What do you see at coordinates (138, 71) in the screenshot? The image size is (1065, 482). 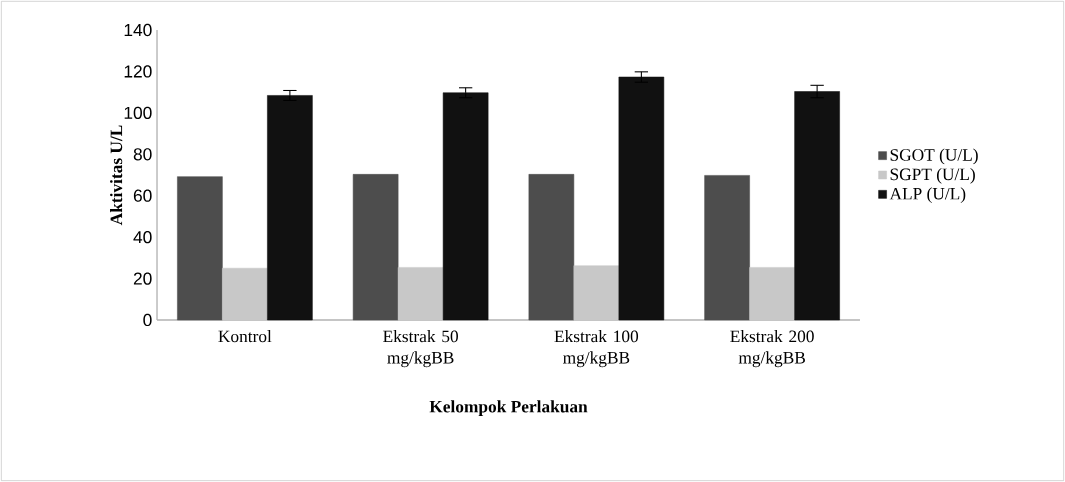 I see `y-tick-label: 120` at bounding box center [138, 71].